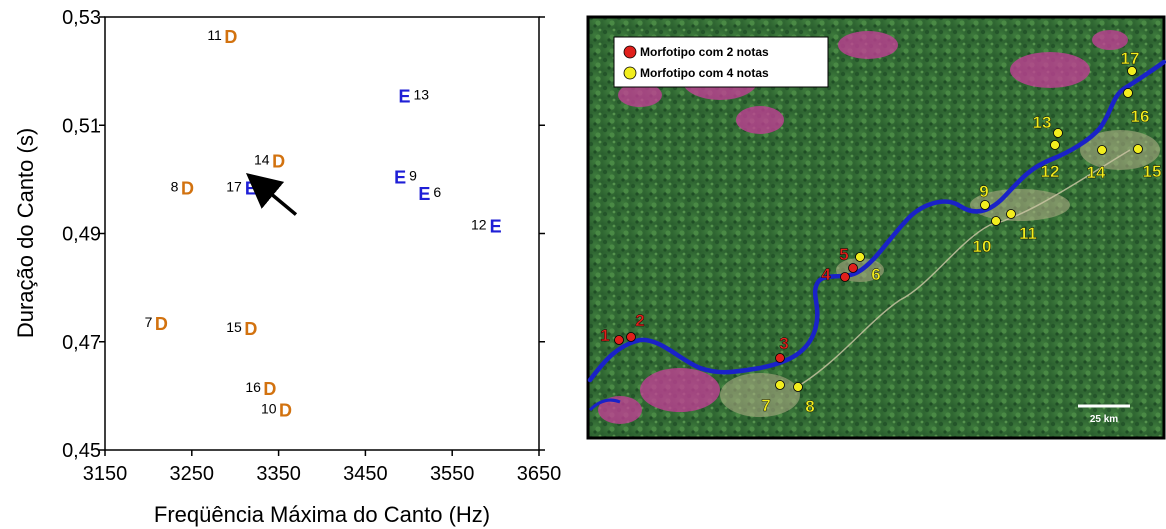 The image size is (1166, 529). I want to click on data-point: E12, so click(486, 226).